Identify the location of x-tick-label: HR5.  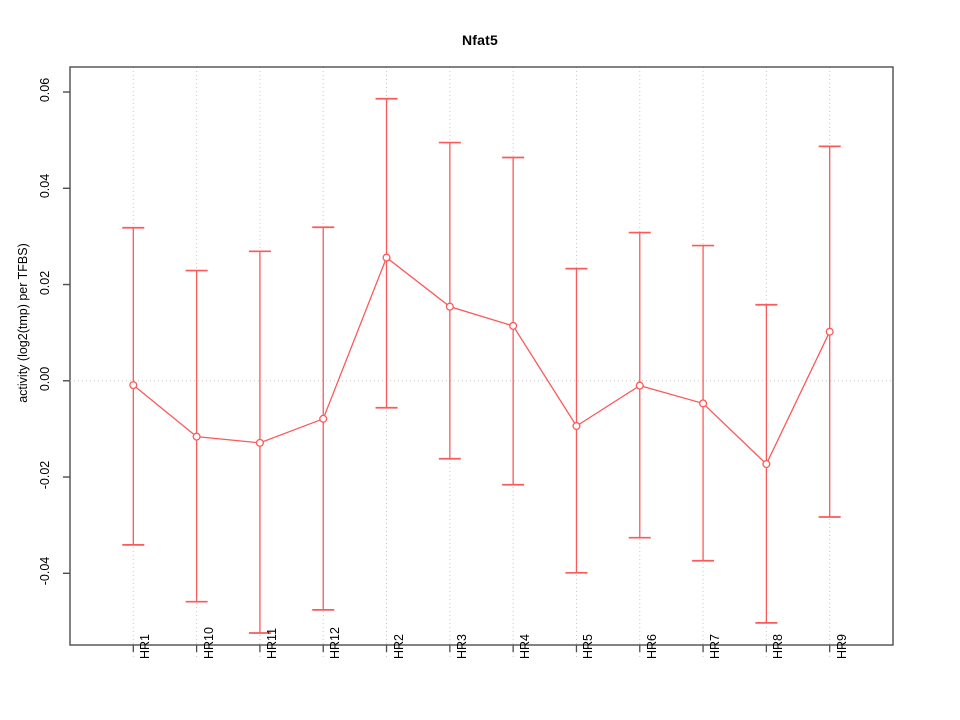
(593, 653).